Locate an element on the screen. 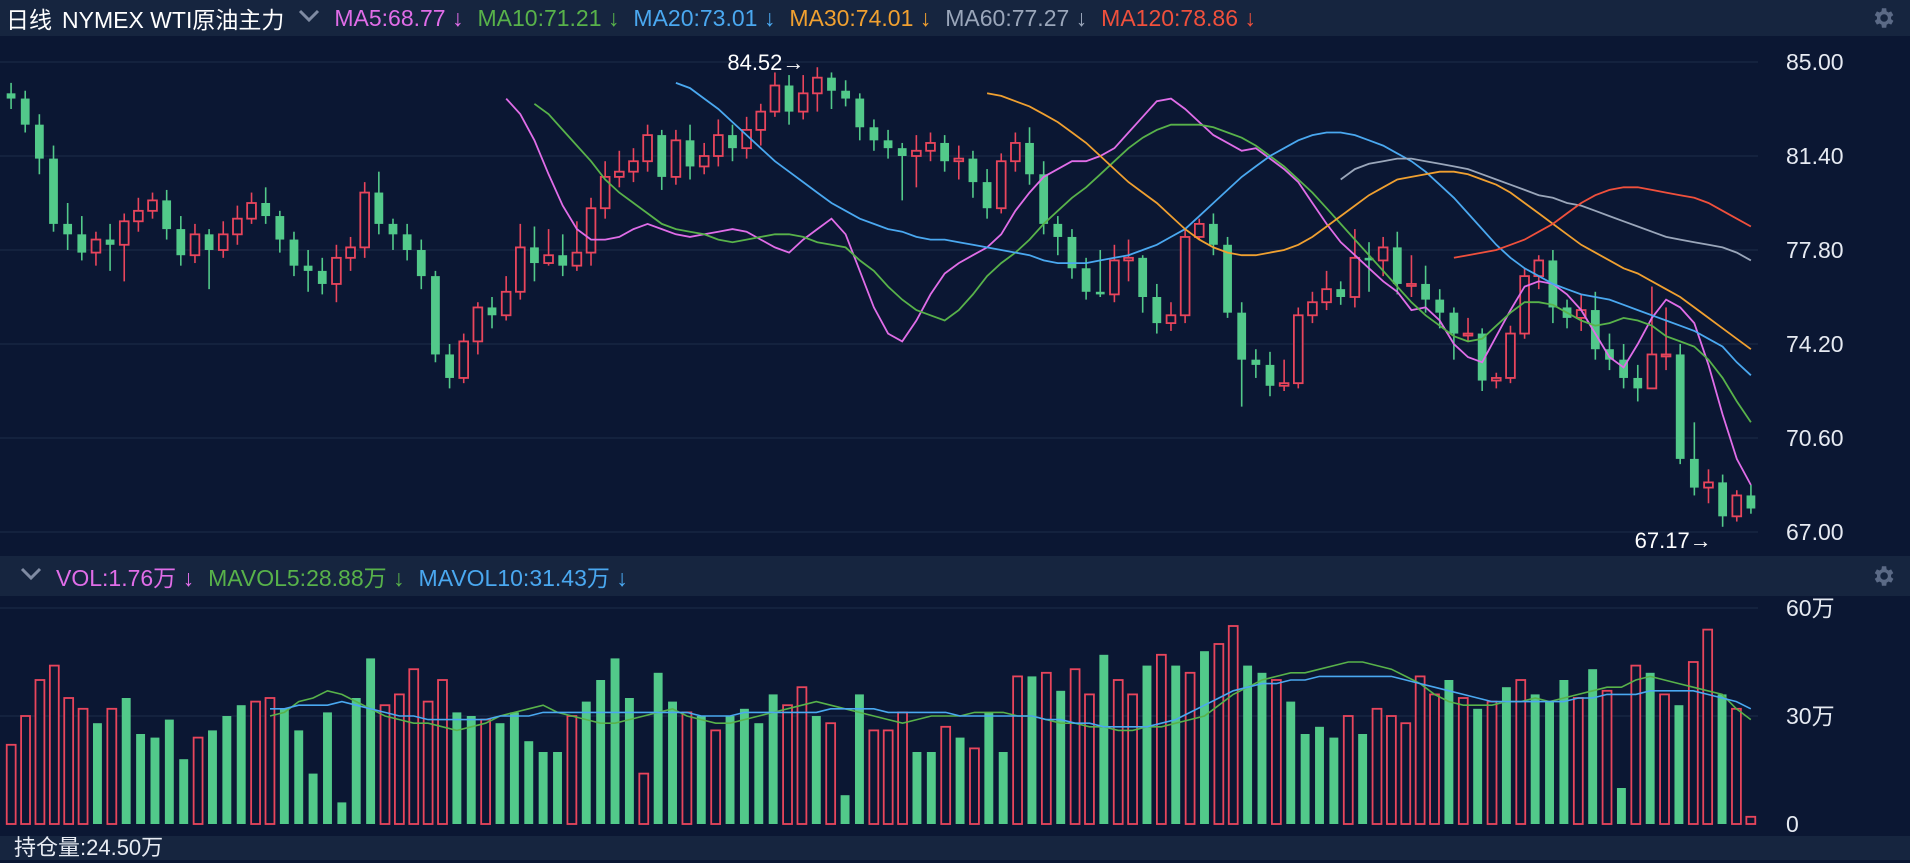 The image size is (1910, 863). mavol-line-mavol5 is located at coordinates (1010, 696).